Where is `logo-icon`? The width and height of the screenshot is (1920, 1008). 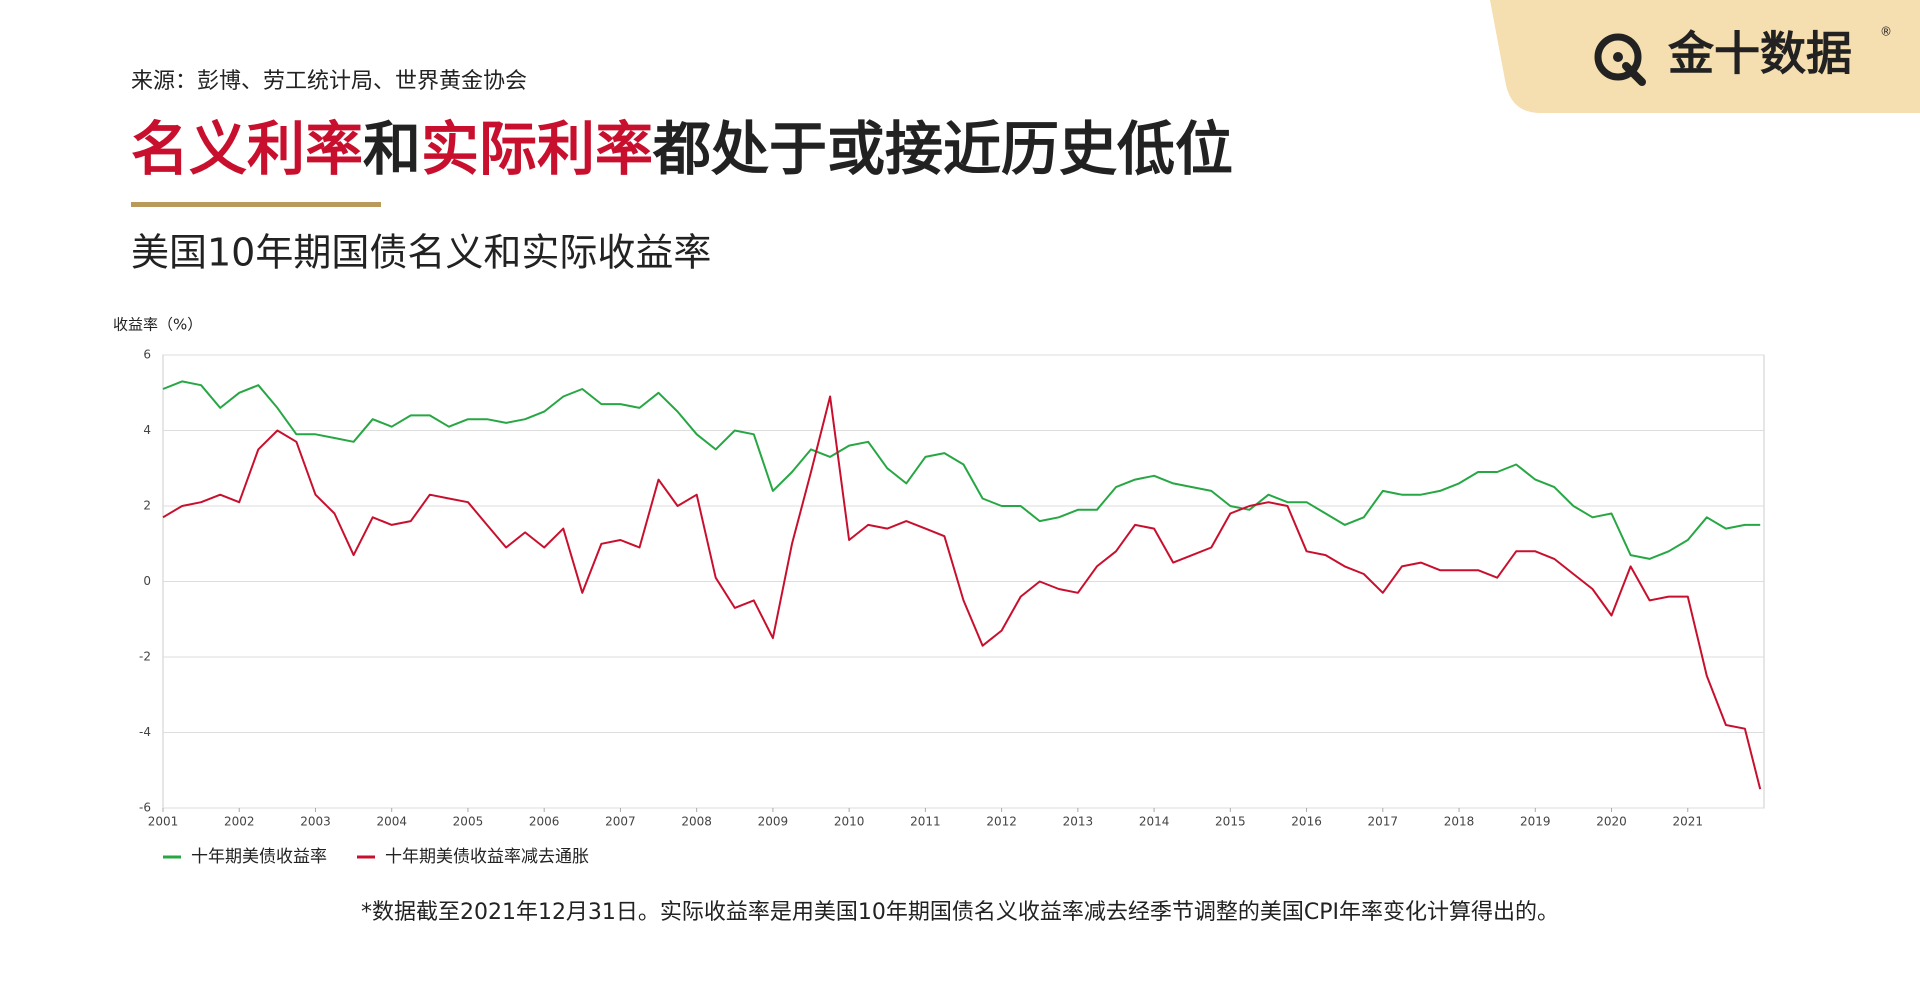 logo-icon is located at coordinates (1620, 59).